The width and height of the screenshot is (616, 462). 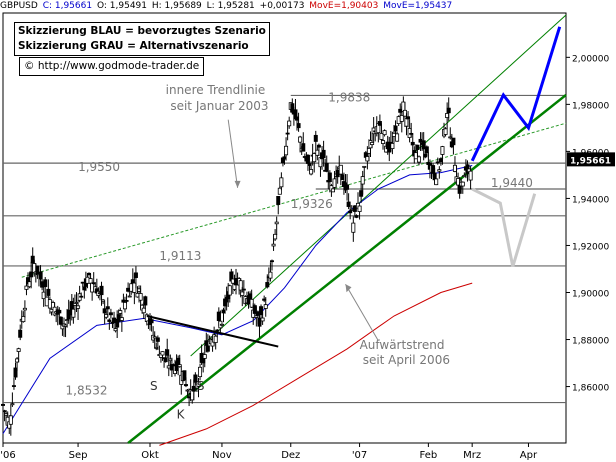 What do you see at coordinates (176, 6) in the screenshot?
I see `high-value: H: 1,95689` at bounding box center [176, 6].